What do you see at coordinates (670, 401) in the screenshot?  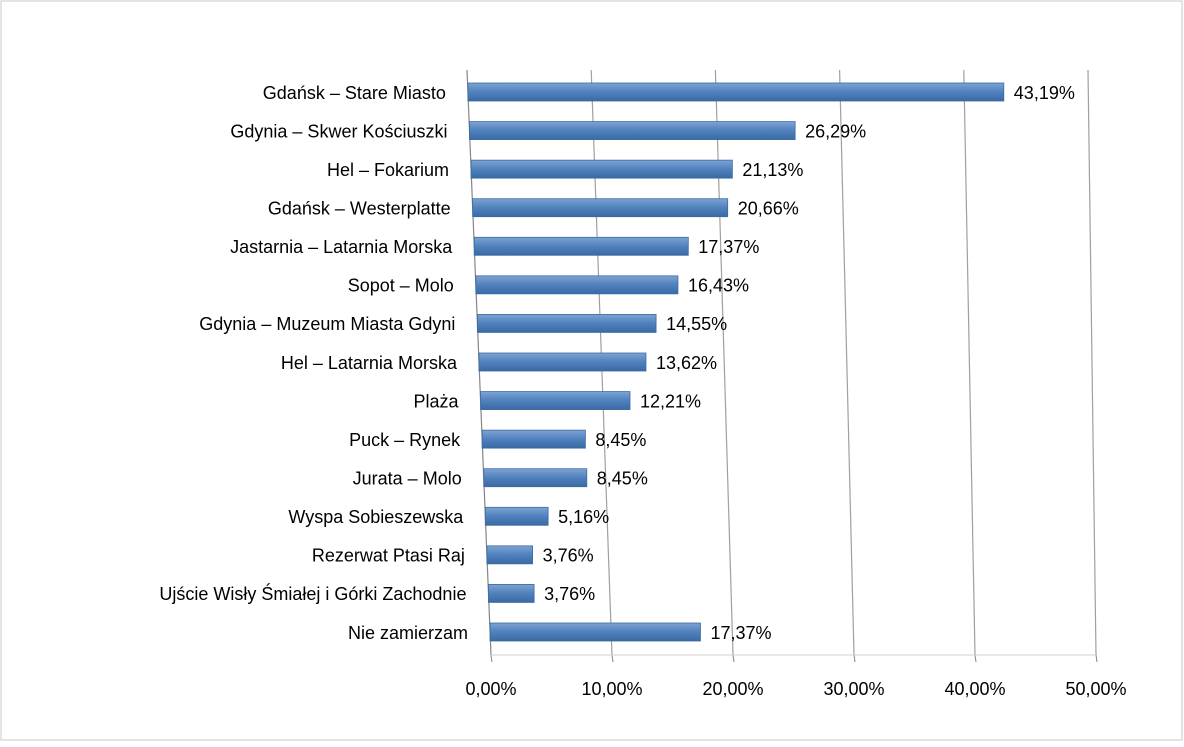 I see `value-label: 12,21%` at bounding box center [670, 401].